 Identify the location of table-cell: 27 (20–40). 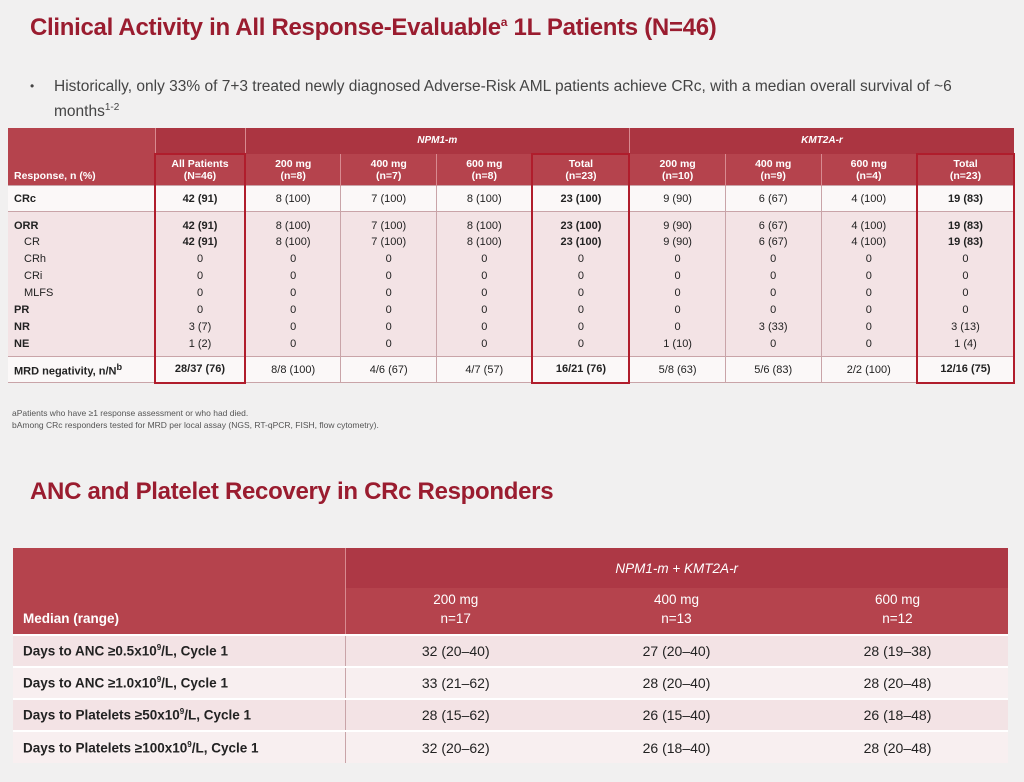
(676, 650).